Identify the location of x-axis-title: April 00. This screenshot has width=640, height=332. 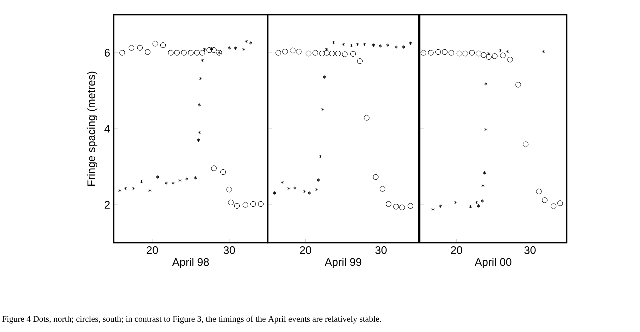
(493, 263).